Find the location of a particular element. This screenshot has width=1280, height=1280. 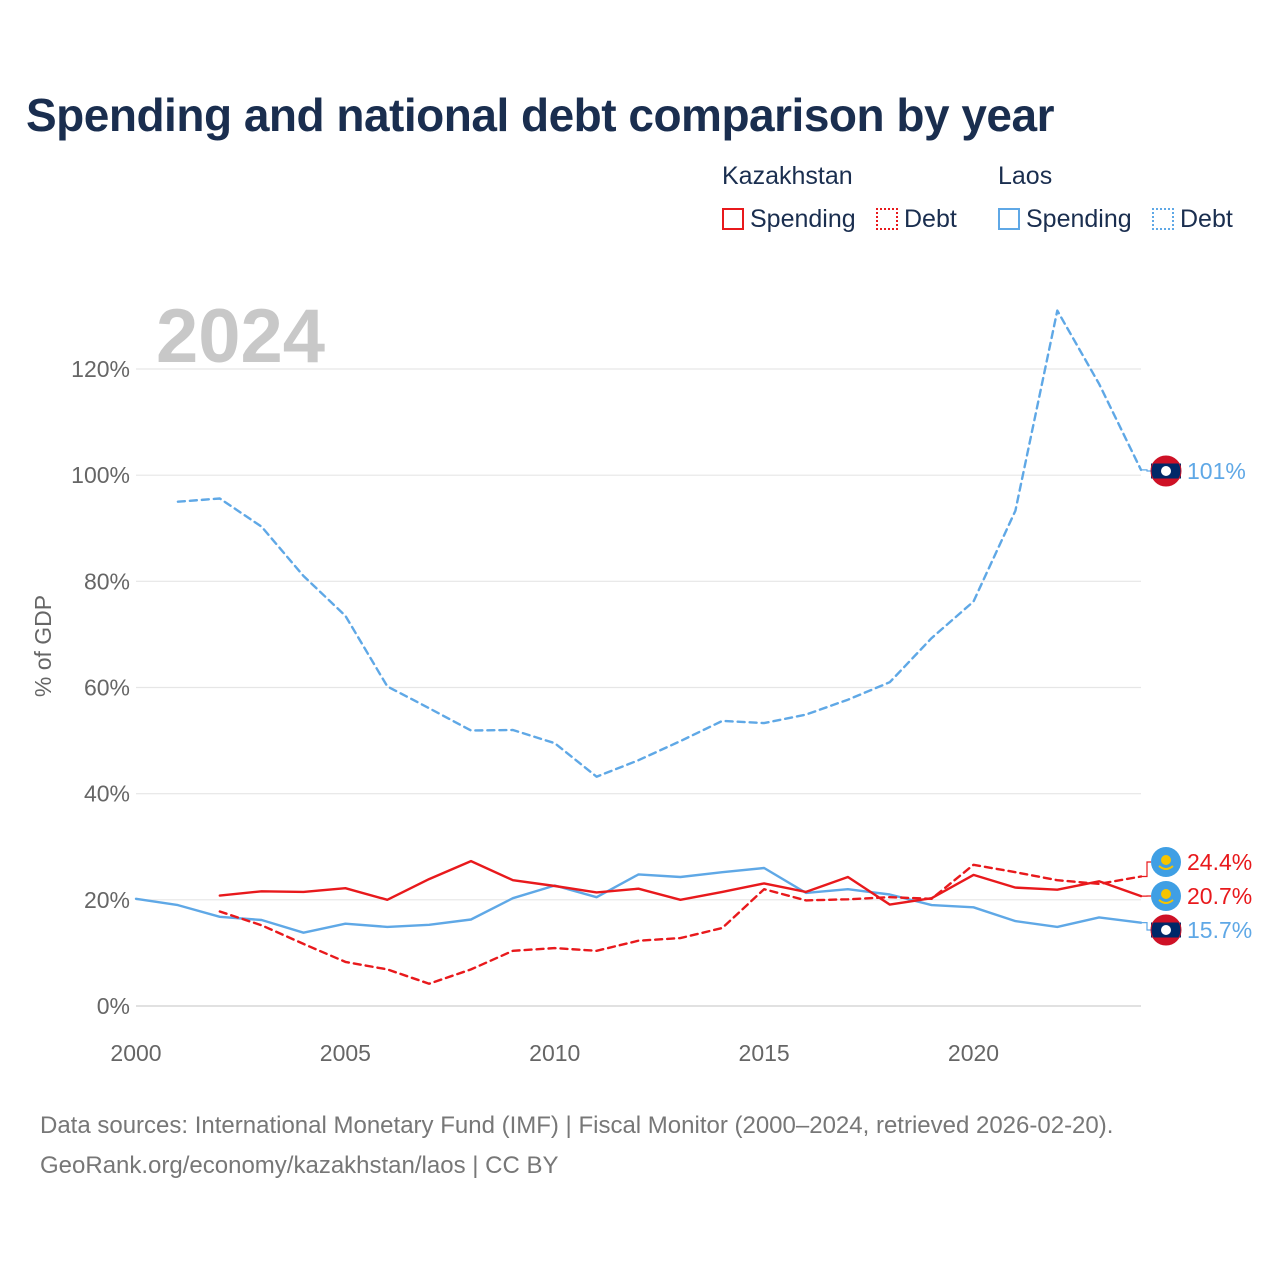

x-tick-label: 2010 is located at coordinates (554, 1053).